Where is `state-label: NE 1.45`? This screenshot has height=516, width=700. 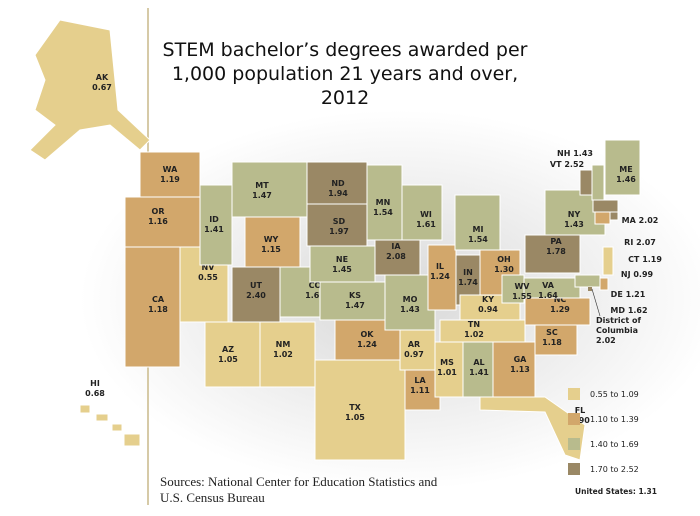 state-label: NE 1.45 is located at coordinates (342, 264).